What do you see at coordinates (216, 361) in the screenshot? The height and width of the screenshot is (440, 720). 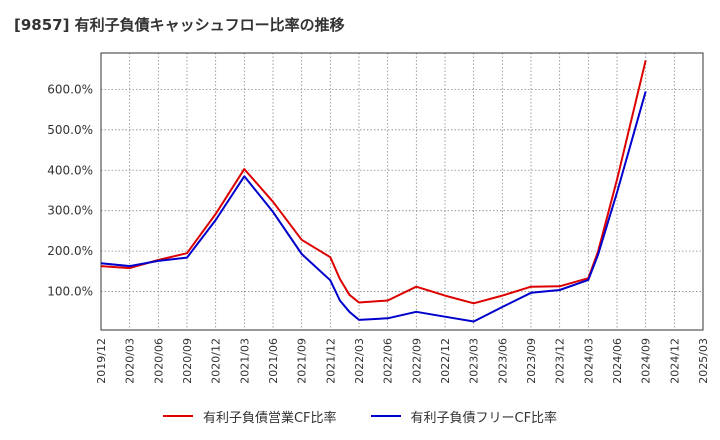 I see `x-tick-label: 2020/12` at bounding box center [216, 361].